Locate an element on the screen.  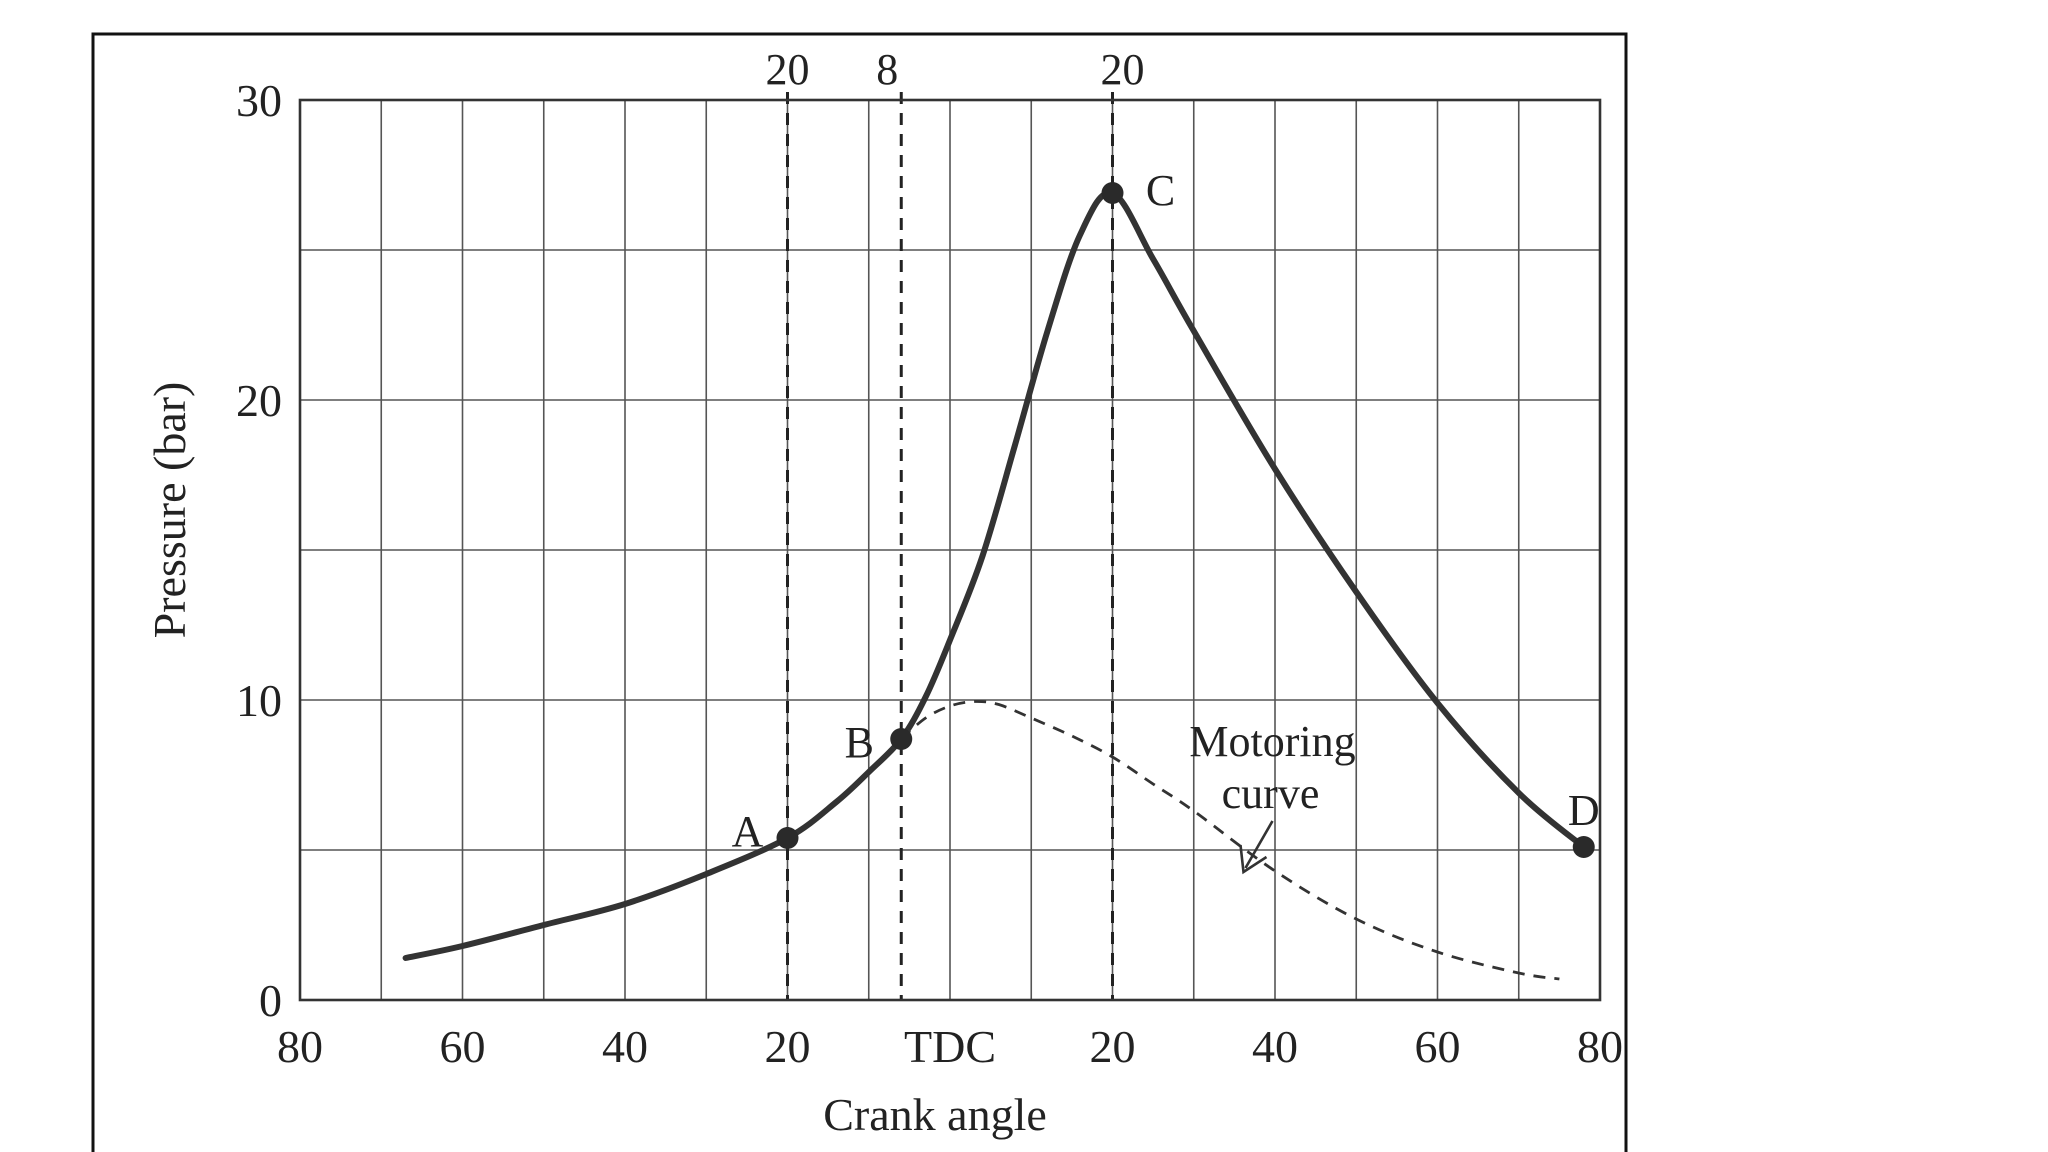
x-tick-label: TDC is located at coordinates (950, 1046).